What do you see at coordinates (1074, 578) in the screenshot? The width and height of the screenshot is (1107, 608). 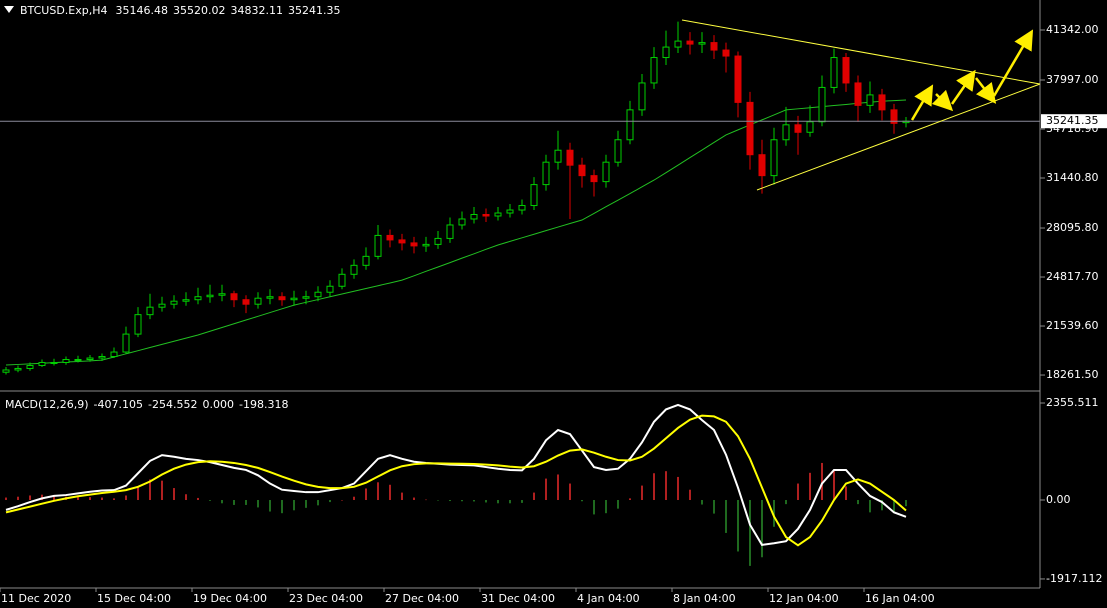 I see `y-tick-label: -1917.112` at bounding box center [1074, 578].